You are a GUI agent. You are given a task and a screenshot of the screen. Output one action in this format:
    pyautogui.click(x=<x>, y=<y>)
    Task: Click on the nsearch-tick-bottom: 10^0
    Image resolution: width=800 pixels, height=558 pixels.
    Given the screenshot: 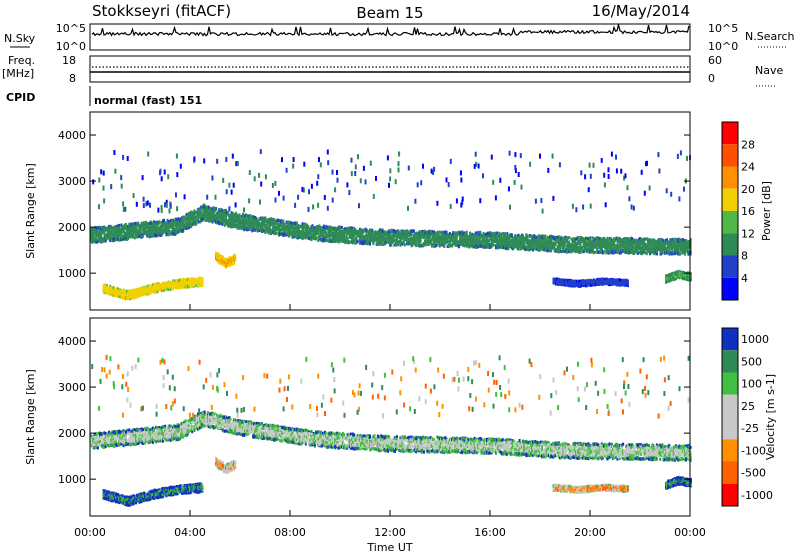 What is the action you would take?
    pyautogui.click(x=723, y=46)
    